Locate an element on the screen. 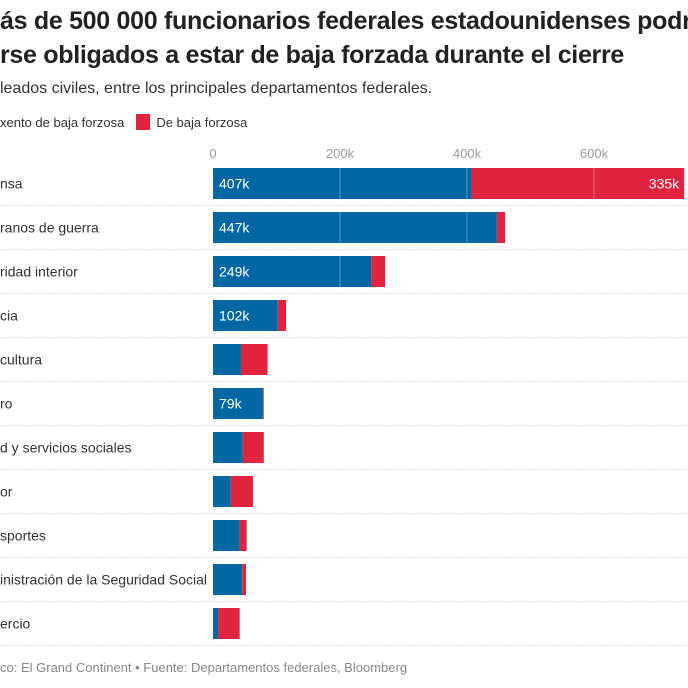 The width and height of the screenshot is (688, 688). data-label: 447k is located at coordinates (234, 228).